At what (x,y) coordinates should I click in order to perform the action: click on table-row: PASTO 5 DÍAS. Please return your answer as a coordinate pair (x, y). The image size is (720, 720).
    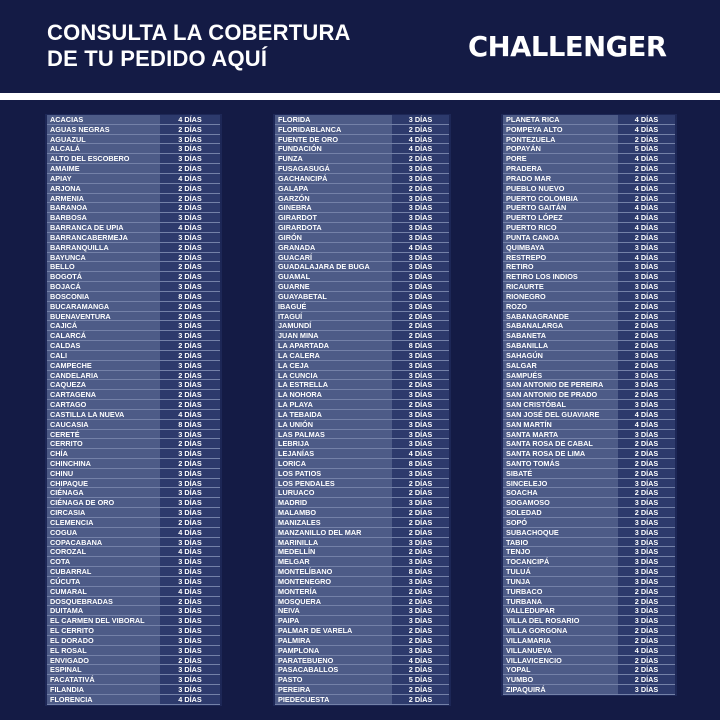
    Looking at the image, I should click on (362, 680).